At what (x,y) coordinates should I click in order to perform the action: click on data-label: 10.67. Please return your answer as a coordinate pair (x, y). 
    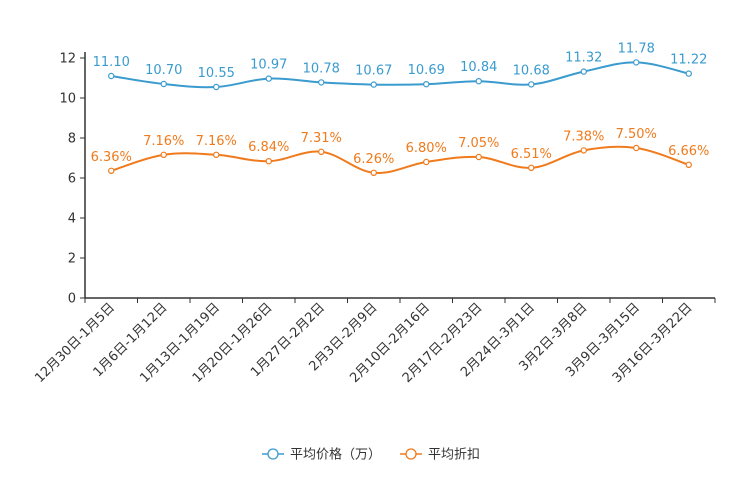
    Looking at the image, I should click on (373, 71).